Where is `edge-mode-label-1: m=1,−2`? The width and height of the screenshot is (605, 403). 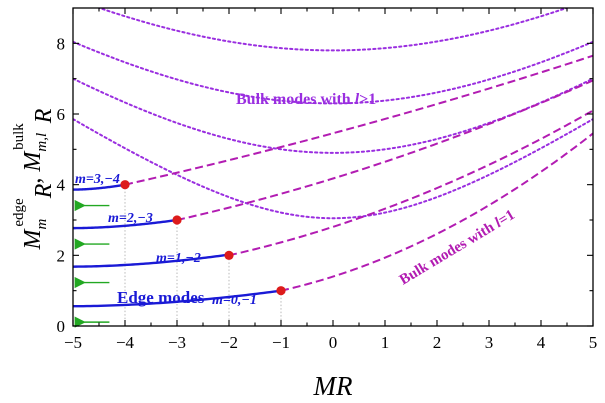
edge-mode-label-1: m=1,−2 is located at coordinates (178, 258).